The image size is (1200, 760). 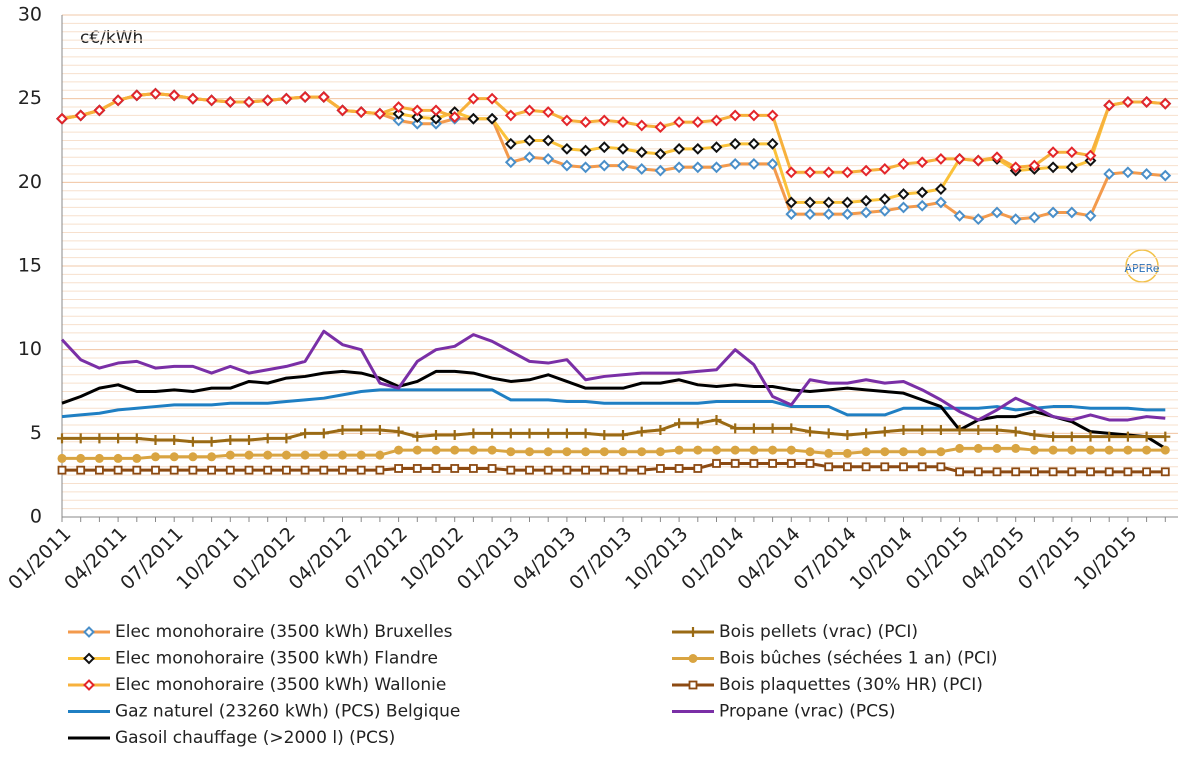 I want to click on legend-label: Gasoil chauffage (>2000 l) (PCS), so click(x=255, y=738).